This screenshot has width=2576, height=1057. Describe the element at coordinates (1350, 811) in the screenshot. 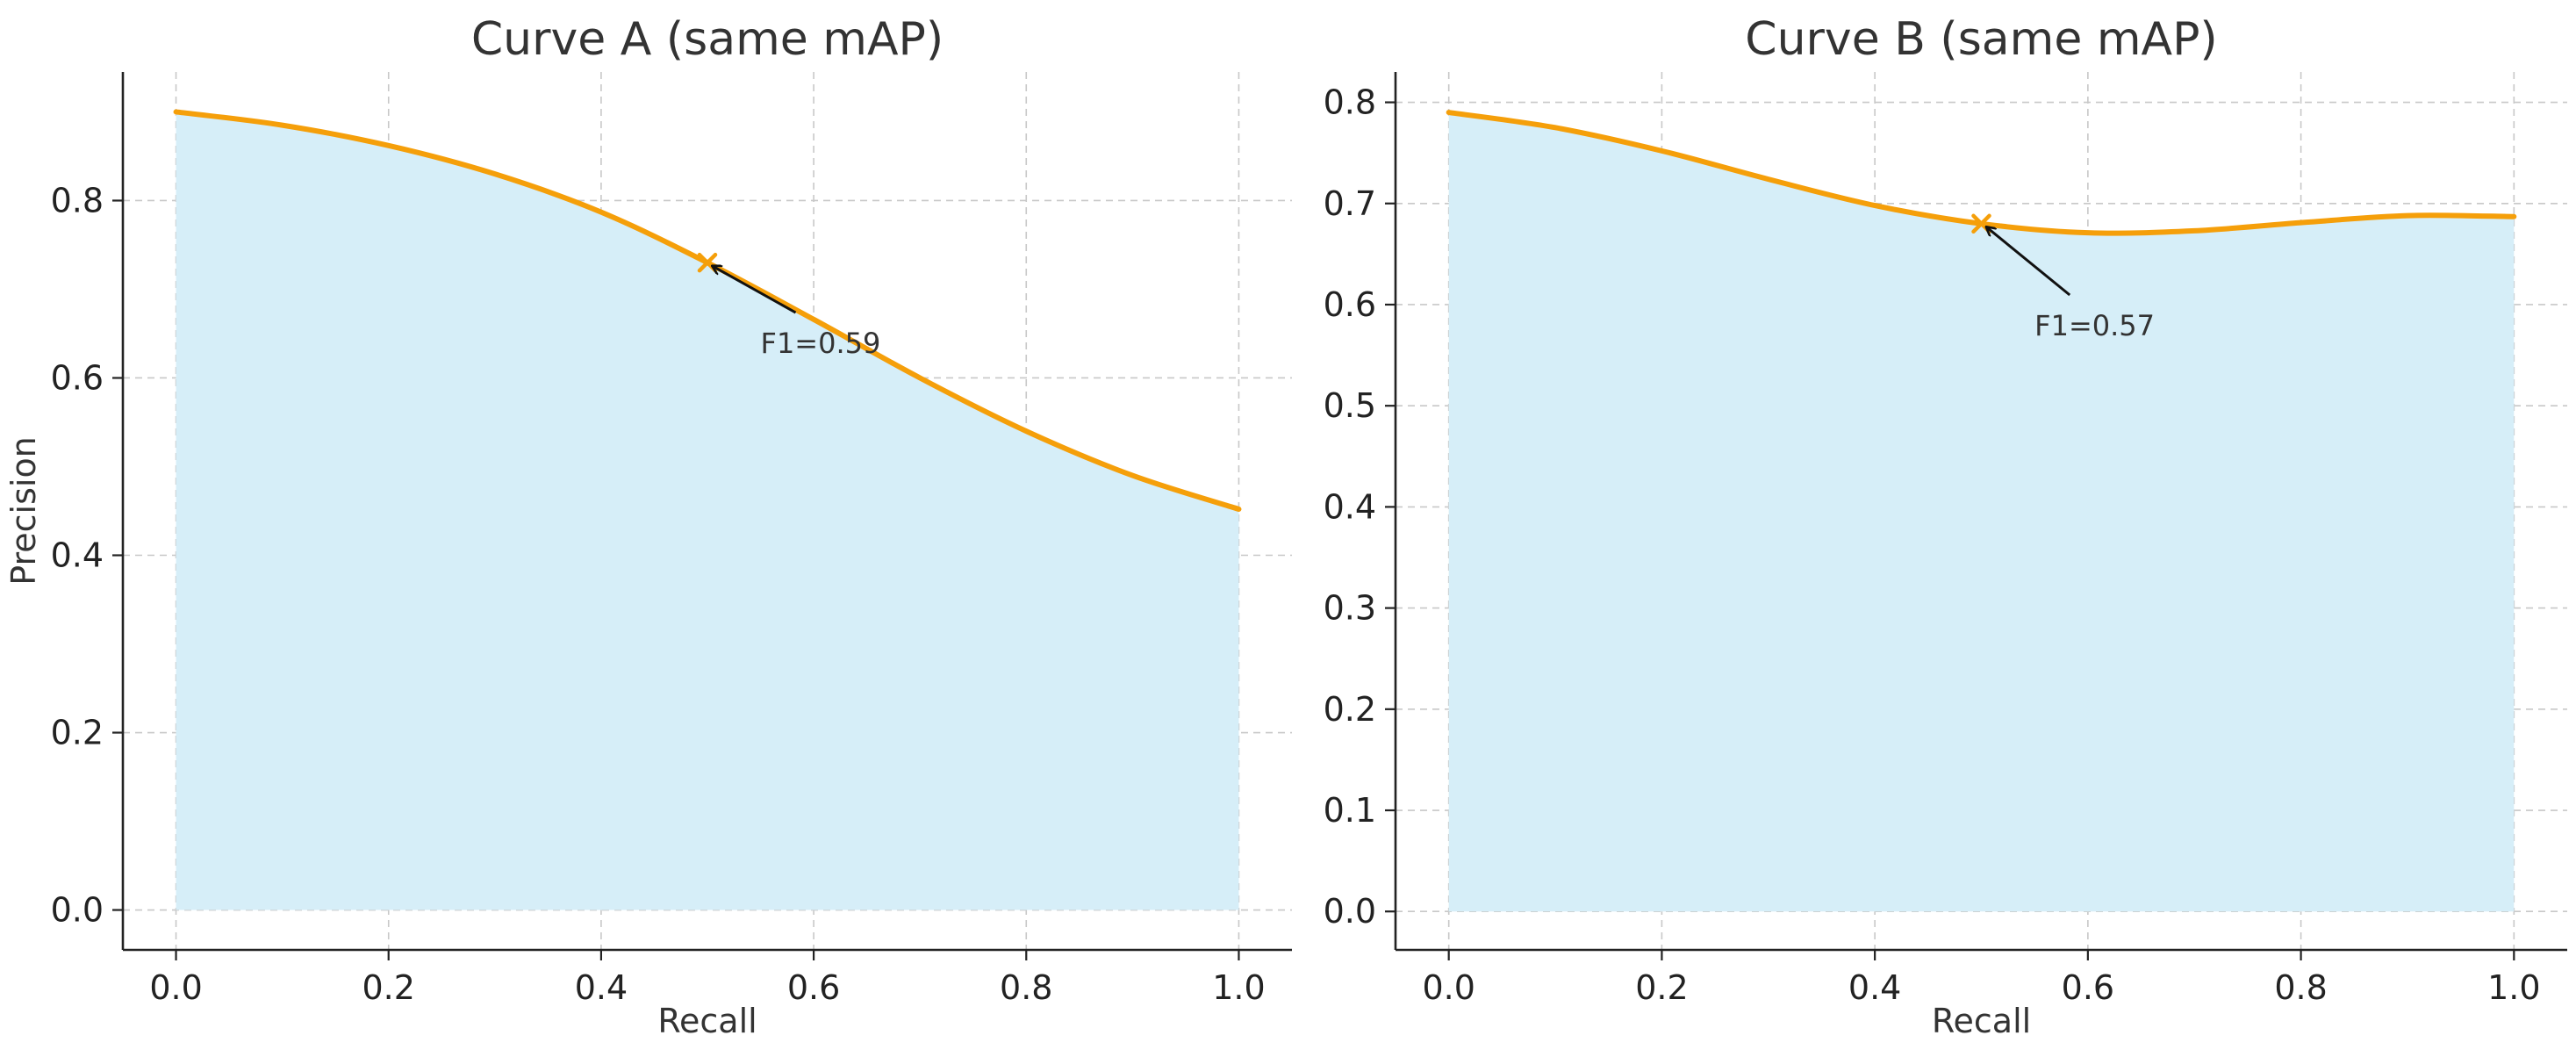

I see `y-tick-label: 0.1` at that location.